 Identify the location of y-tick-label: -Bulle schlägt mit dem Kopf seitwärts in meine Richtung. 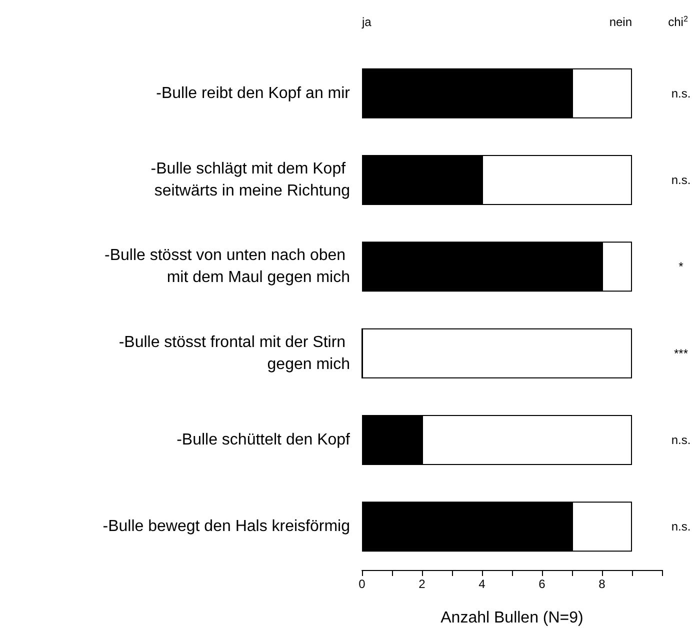
(250, 180).